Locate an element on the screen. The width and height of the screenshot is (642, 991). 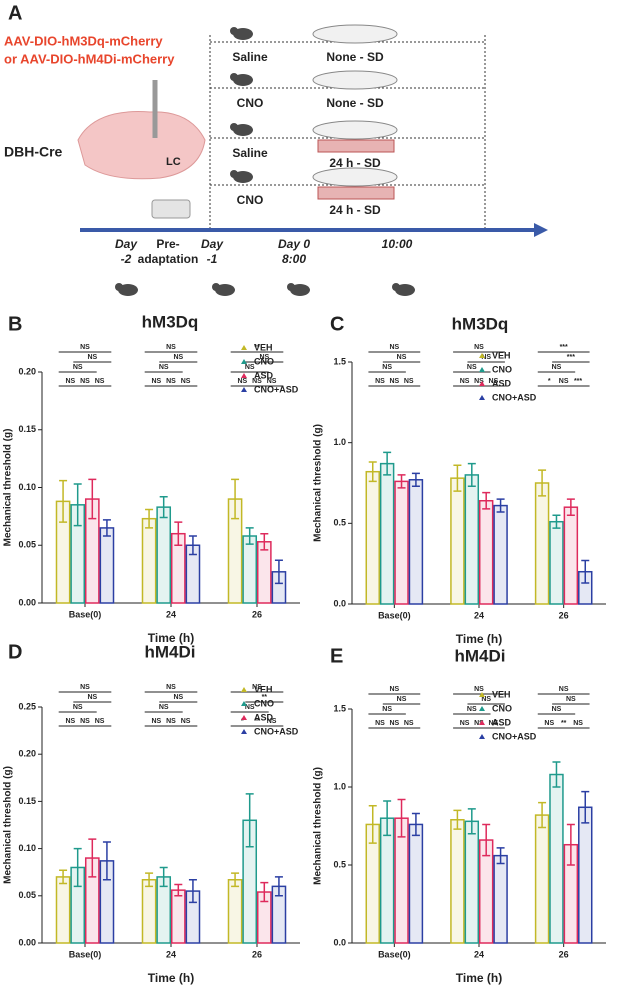
y-axis-label: Mechanical threshold (g) is located at coordinates (8, 488).